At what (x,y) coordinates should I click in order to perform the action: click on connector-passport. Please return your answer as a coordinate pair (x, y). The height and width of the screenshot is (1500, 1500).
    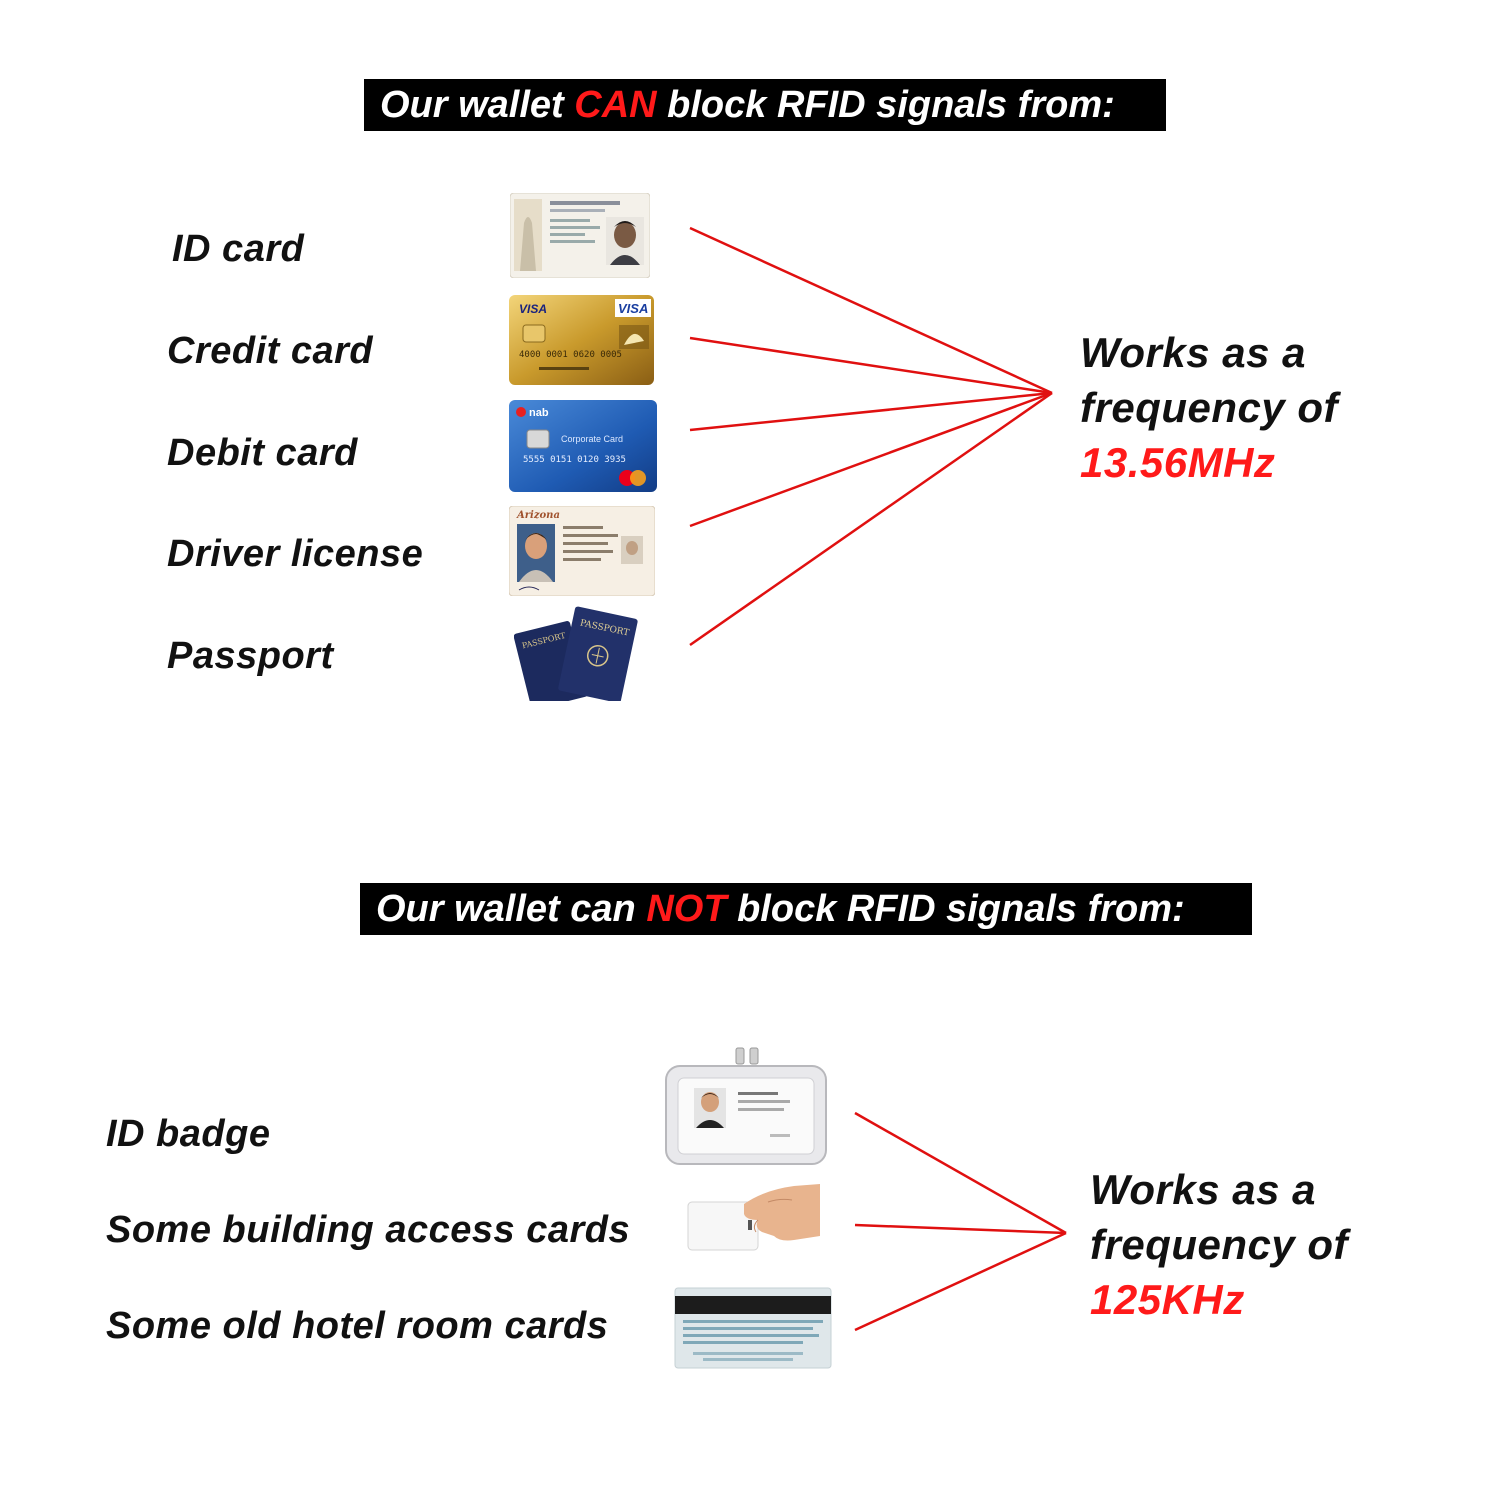
    Looking at the image, I should click on (871, 519).